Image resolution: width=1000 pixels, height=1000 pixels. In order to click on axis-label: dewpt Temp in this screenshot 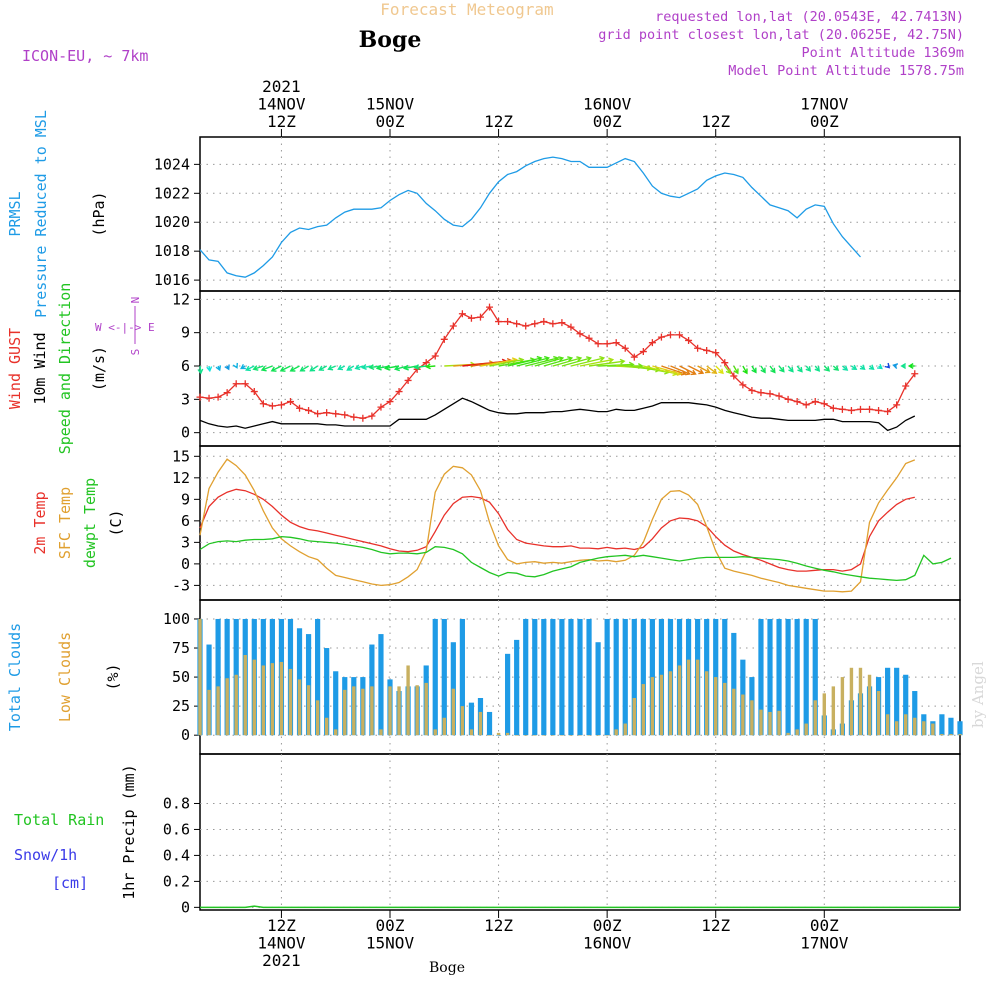, I will do `click(90, 523)`.